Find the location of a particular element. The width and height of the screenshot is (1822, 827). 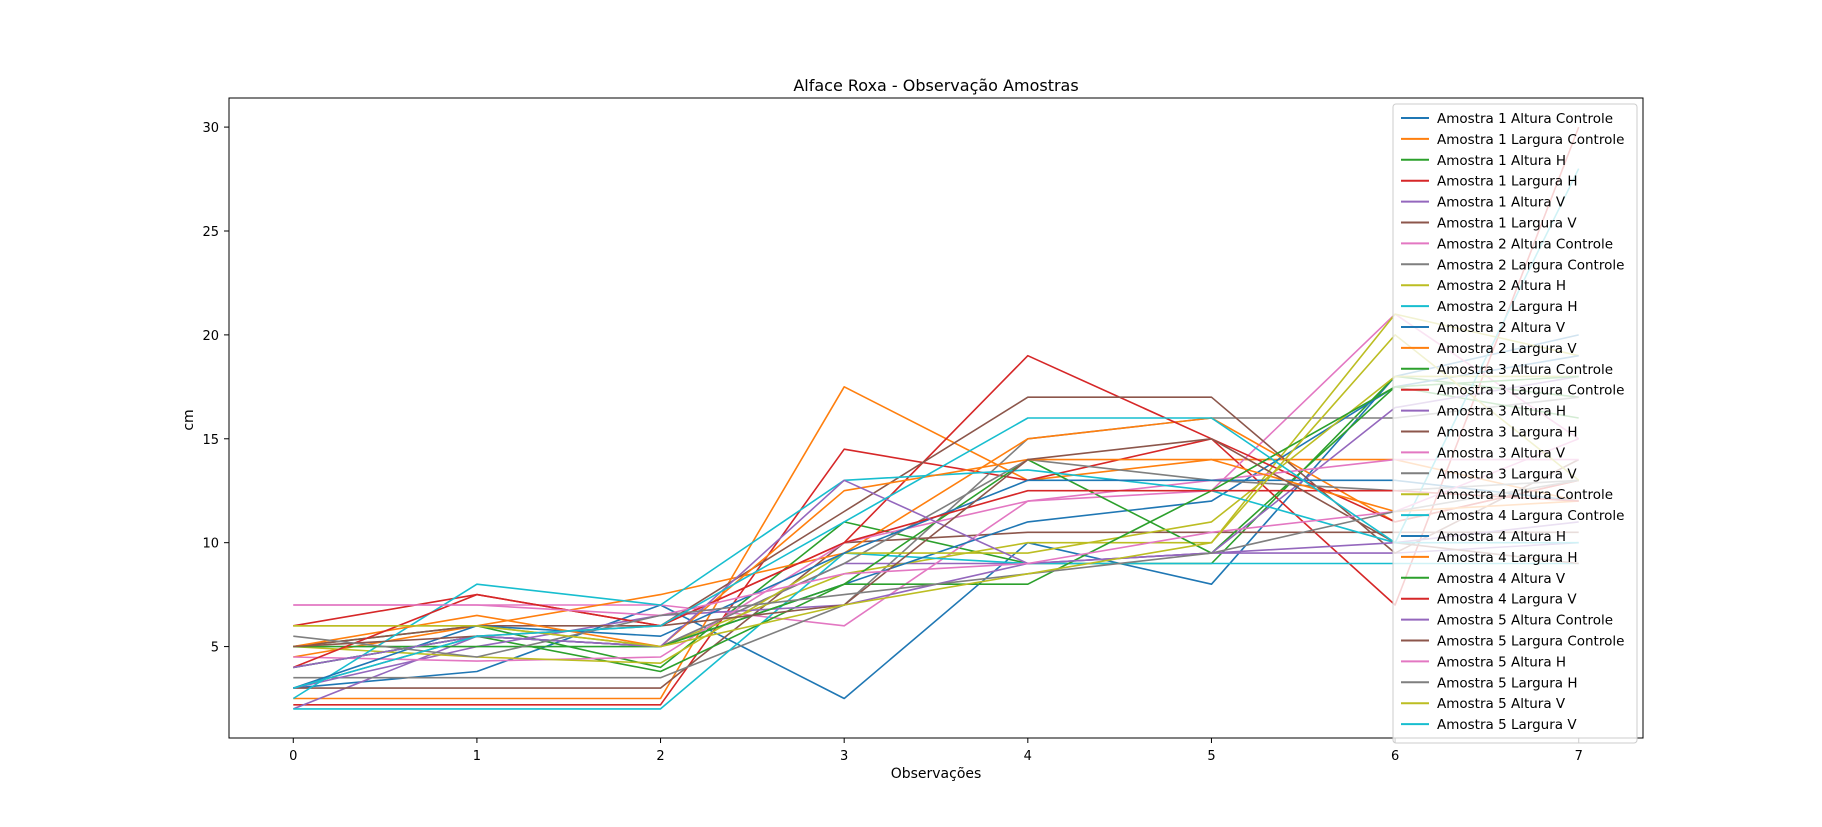

legend-item: Amostra 1 Largura Controle is located at coordinates (1512, 140).